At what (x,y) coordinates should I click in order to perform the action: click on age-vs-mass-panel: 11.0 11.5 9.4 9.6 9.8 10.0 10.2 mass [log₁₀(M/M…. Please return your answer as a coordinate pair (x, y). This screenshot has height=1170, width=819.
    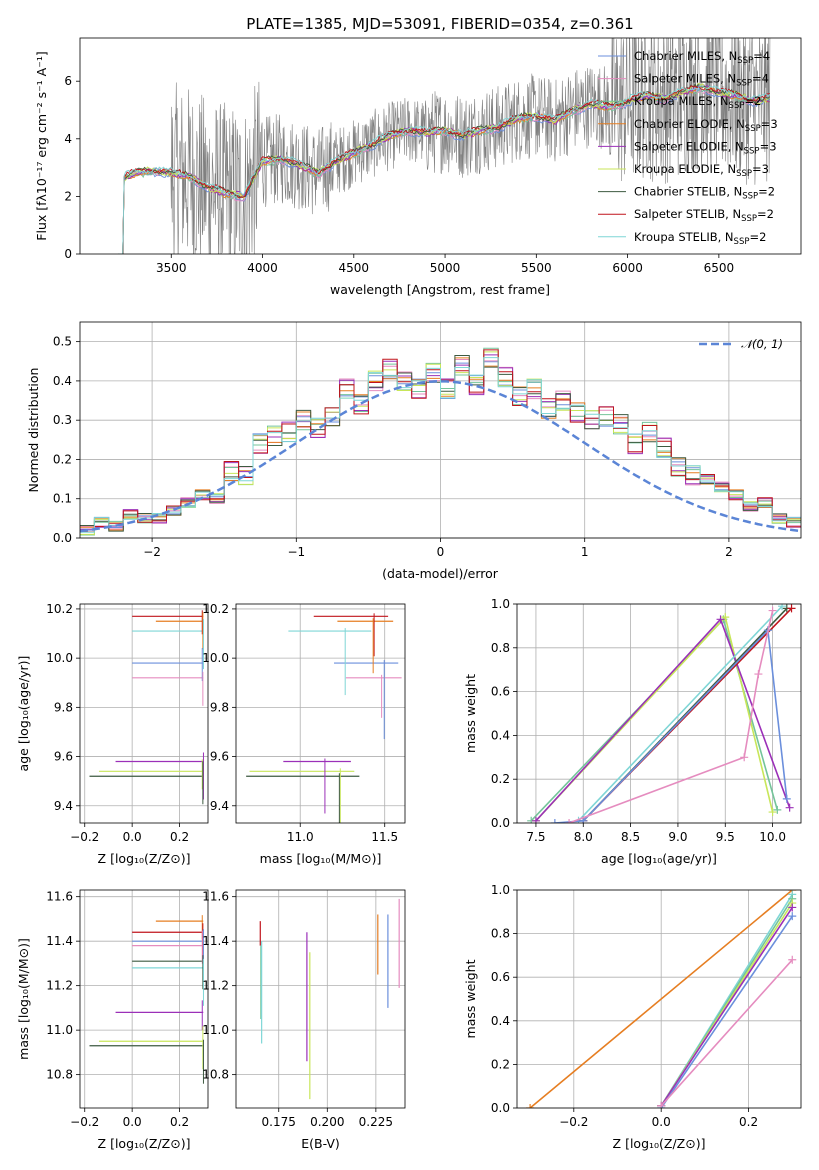
    Looking at the image, I should click on (304, 734).